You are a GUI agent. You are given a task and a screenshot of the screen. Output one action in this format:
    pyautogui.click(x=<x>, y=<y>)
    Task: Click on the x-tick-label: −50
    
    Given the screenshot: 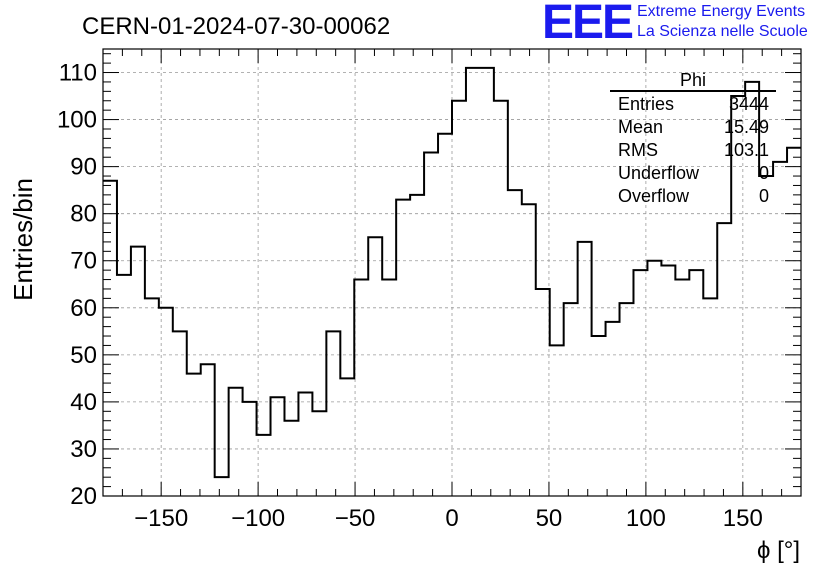 What is the action you would take?
    pyautogui.click(x=355, y=518)
    